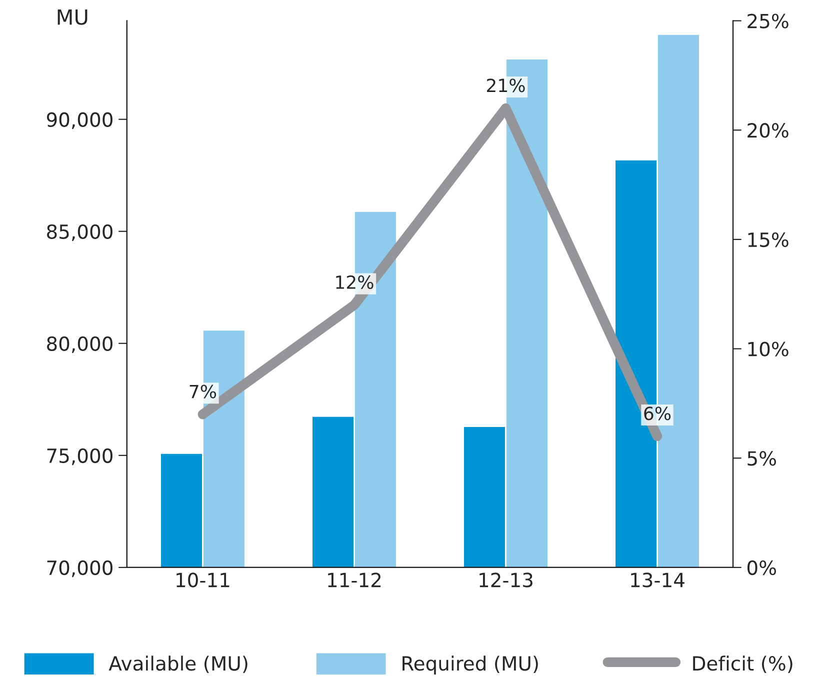 This screenshot has height=692, width=819. What do you see at coordinates (505, 85) in the screenshot?
I see `data-label: 21%` at bounding box center [505, 85].